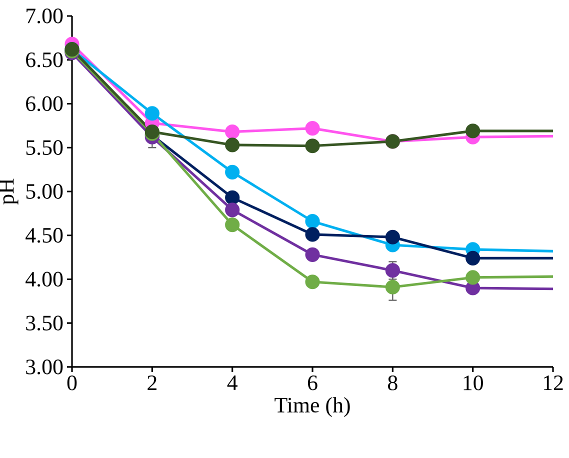  What do you see at coordinates (44, 279) in the screenshot?
I see `y-tick-label: 4.00` at bounding box center [44, 279].